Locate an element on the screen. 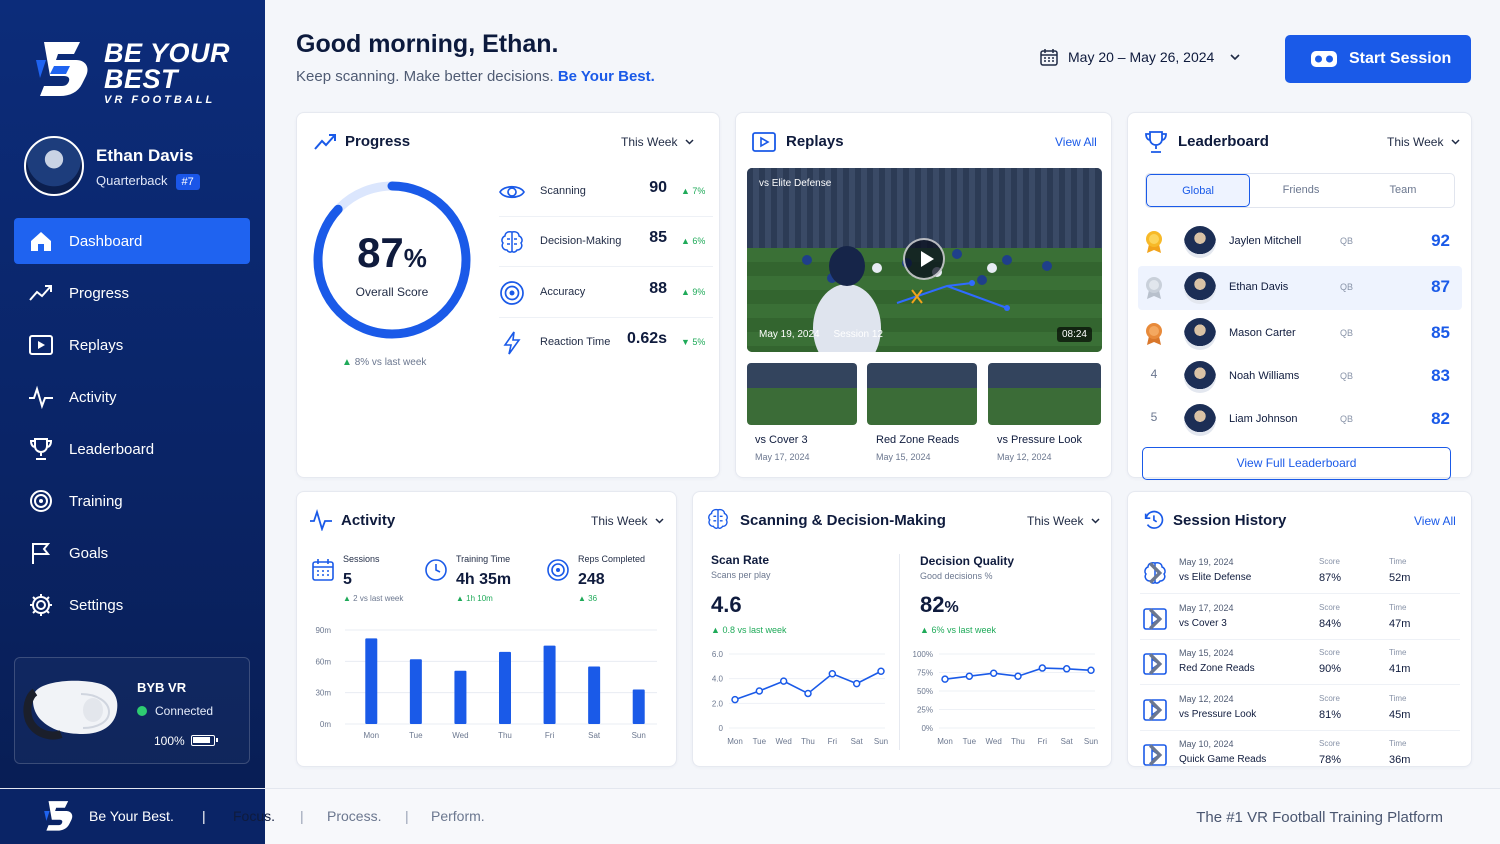  metric-delta: ▲ 7% is located at coordinates (693, 191).